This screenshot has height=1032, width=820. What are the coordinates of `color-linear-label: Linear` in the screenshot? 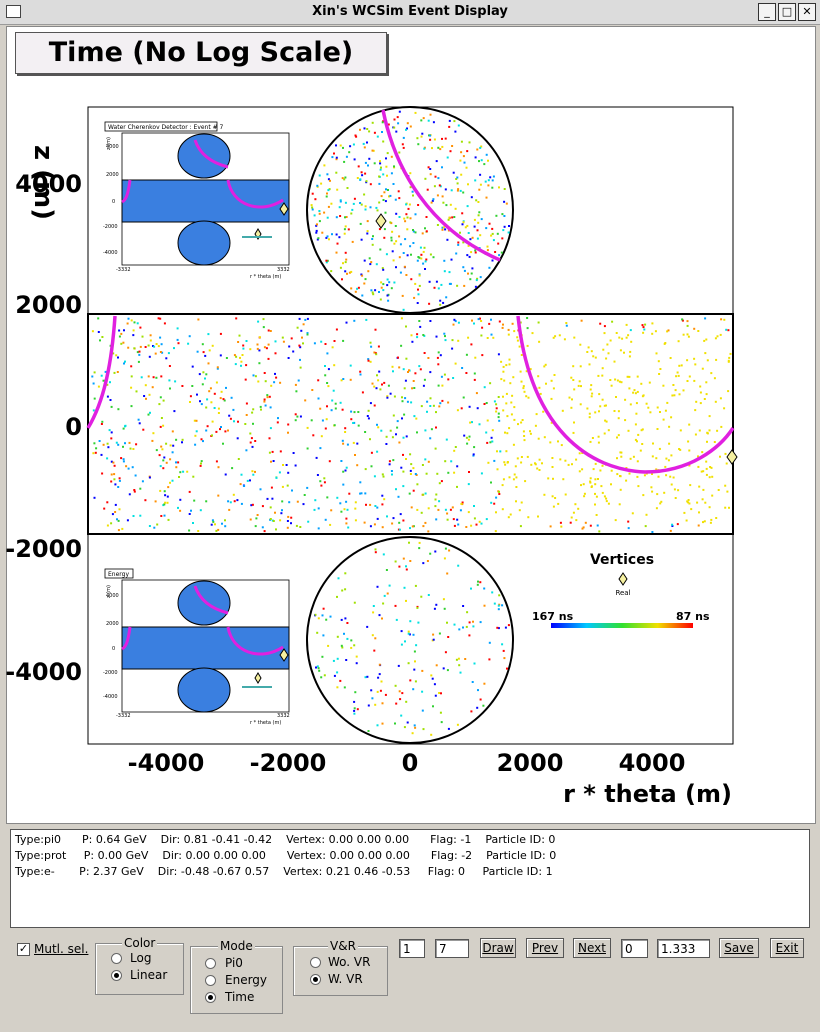 It's located at (148, 975).